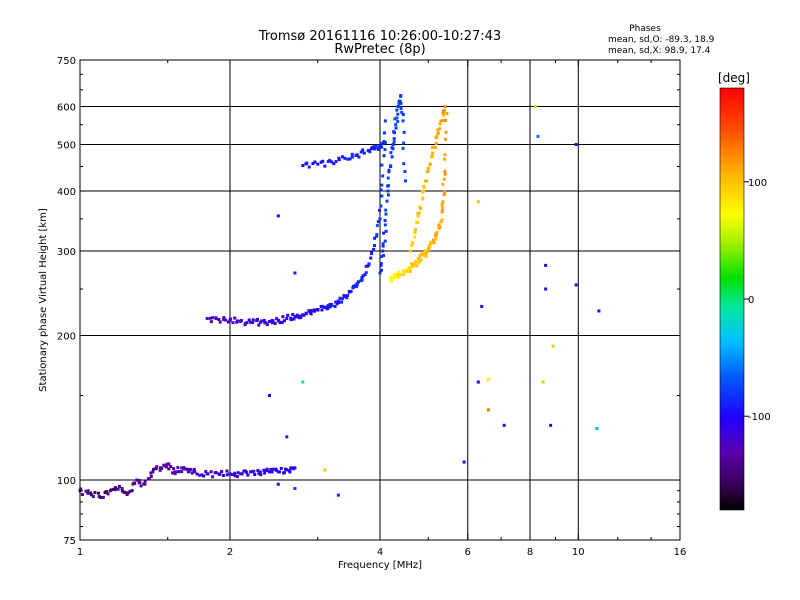 The width and height of the screenshot is (800, 600). What do you see at coordinates (734, 78) in the screenshot?
I see `colorbar-label: [deg]` at bounding box center [734, 78].